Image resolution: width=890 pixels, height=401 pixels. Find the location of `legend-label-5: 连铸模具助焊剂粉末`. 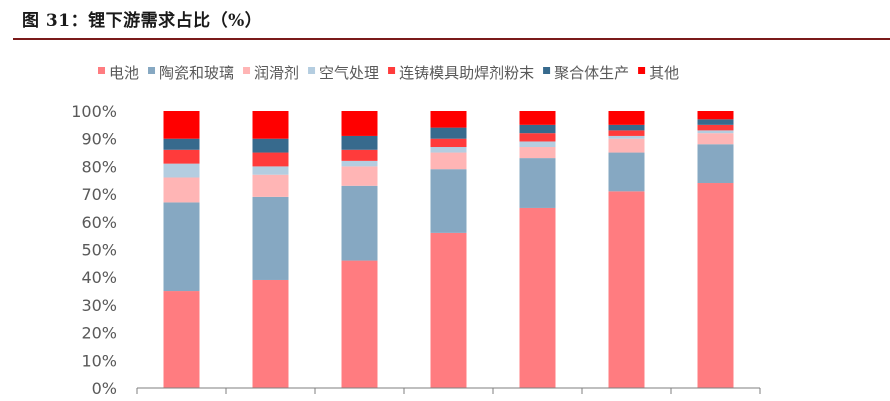

legend-label-5: 连铸模具助焊剂粉末 is located at coordinates (466, 73).